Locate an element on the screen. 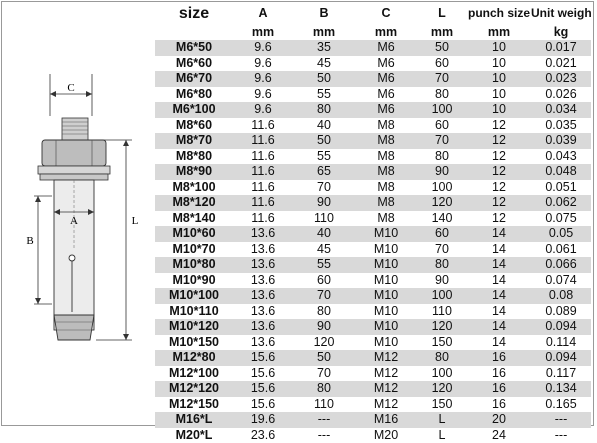  cell-l: 120 is located at coordinates (442, 327).